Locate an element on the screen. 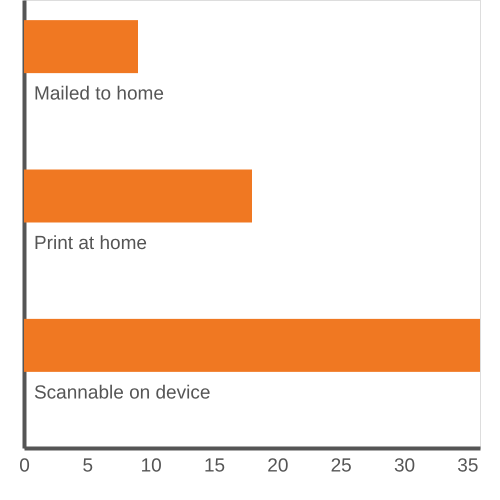 The height and width of the screenshot is (500, 500). x-tick-label: 10 is located at coordinates (151, 466).